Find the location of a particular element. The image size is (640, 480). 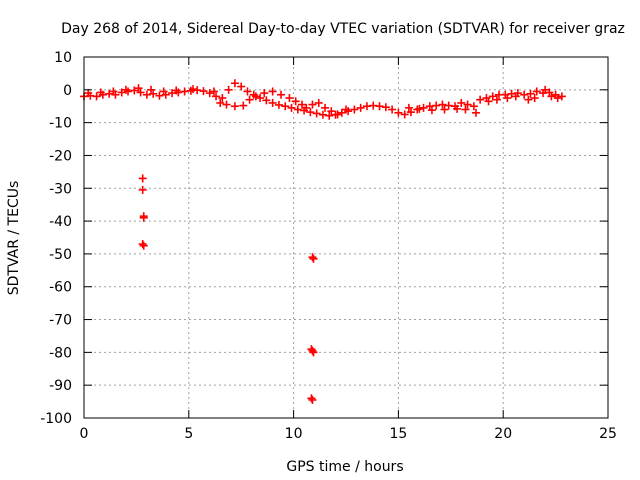

y-tick-label: -60 is located at coordinates (60, 288).